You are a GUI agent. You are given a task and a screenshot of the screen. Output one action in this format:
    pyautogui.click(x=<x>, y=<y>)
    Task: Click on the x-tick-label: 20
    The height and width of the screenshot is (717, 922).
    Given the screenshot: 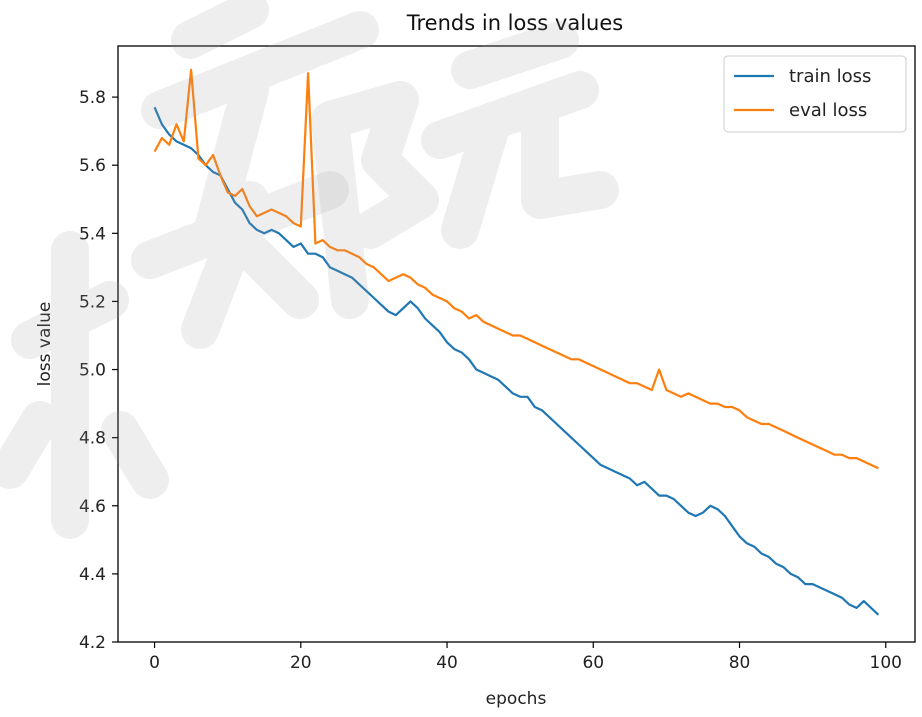 What is the action you would take?
    pyautogui.click(x=301, y=663)
    